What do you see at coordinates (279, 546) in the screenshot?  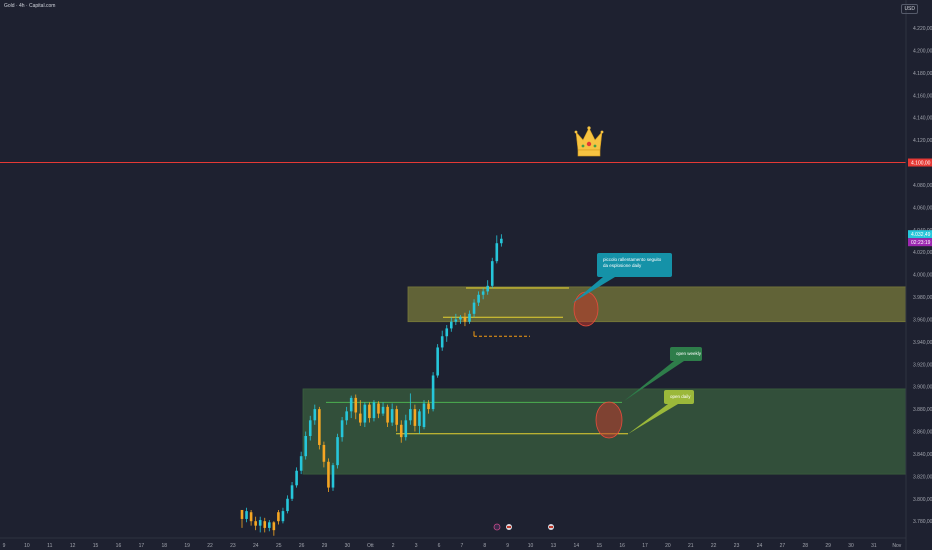 I see `time-tick-label: 25` at bounding box center [279, 546].